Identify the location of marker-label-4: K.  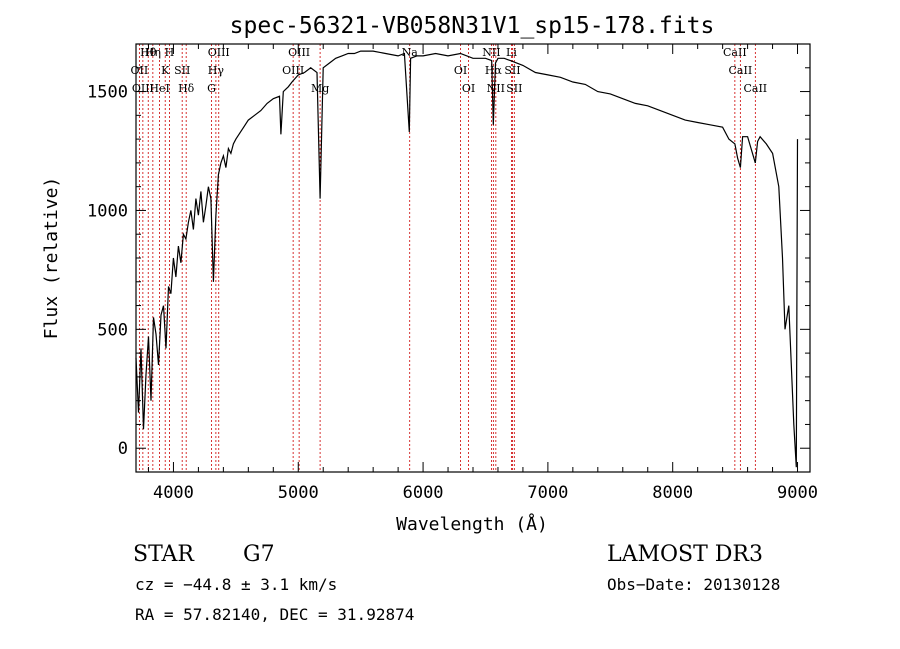
(165, 70).